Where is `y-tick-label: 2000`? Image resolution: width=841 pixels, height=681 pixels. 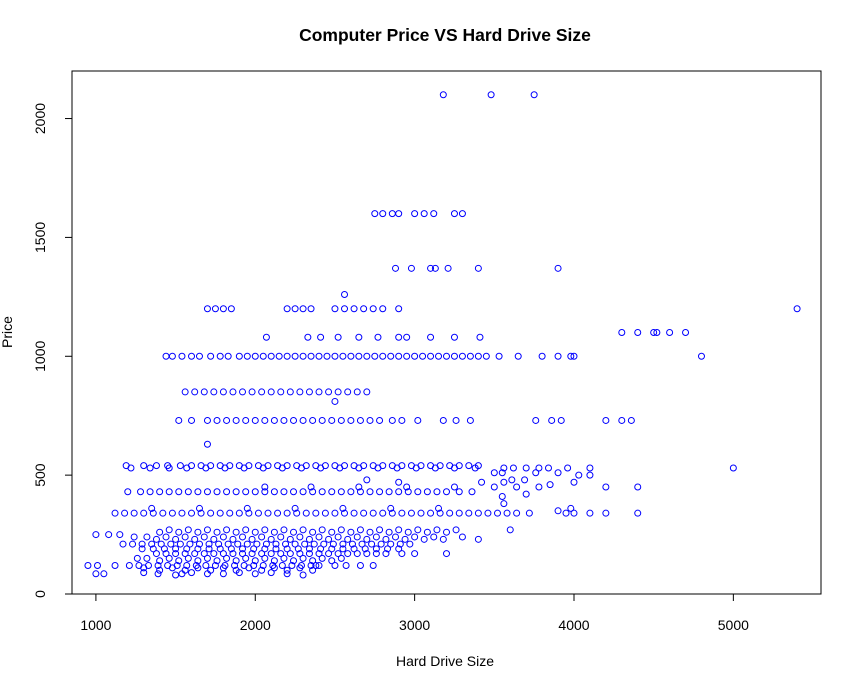 y-tick-label: 2000 is located at coordinates (40, 118).